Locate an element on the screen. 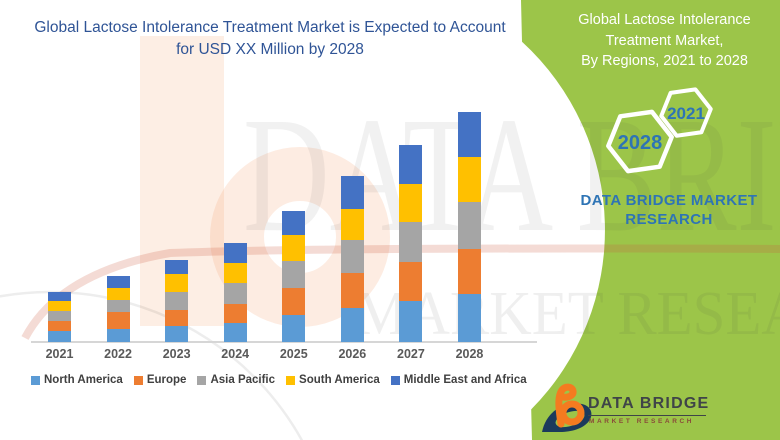 The image size is (780, 440). x-axis-label-2028: 2028 is located at coordinates (469, 354).